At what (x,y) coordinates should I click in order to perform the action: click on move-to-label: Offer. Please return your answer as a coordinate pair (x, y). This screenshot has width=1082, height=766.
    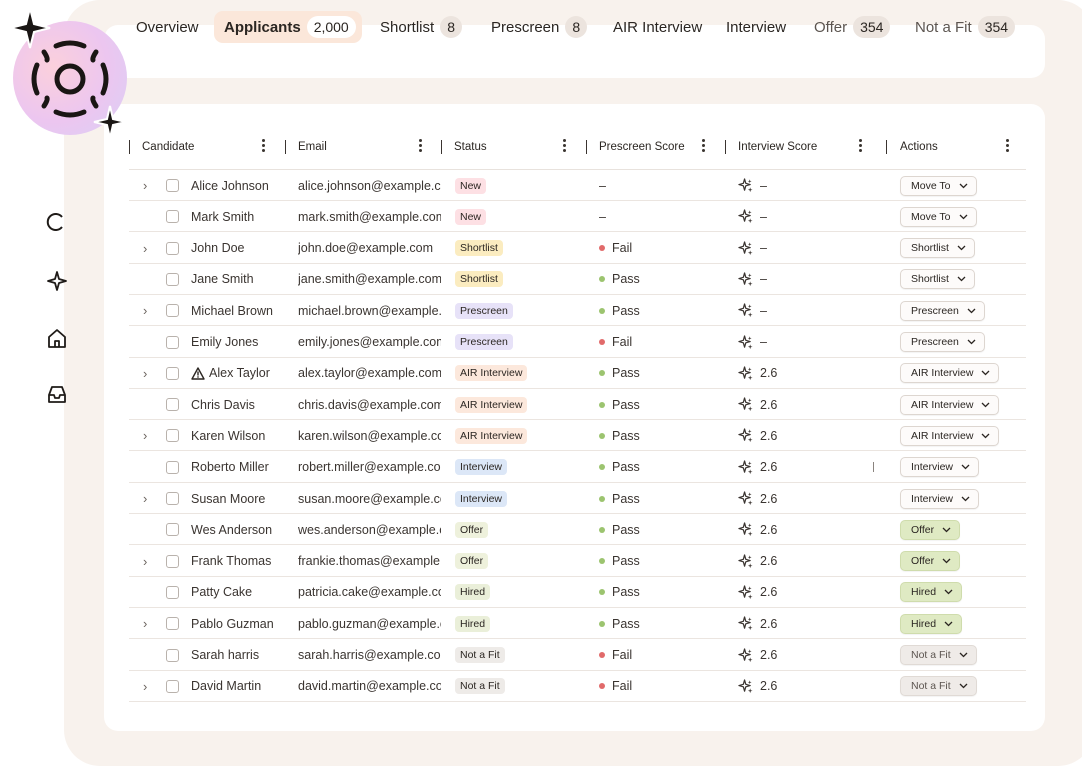
    Looking at the image, I should click on (923, 561).